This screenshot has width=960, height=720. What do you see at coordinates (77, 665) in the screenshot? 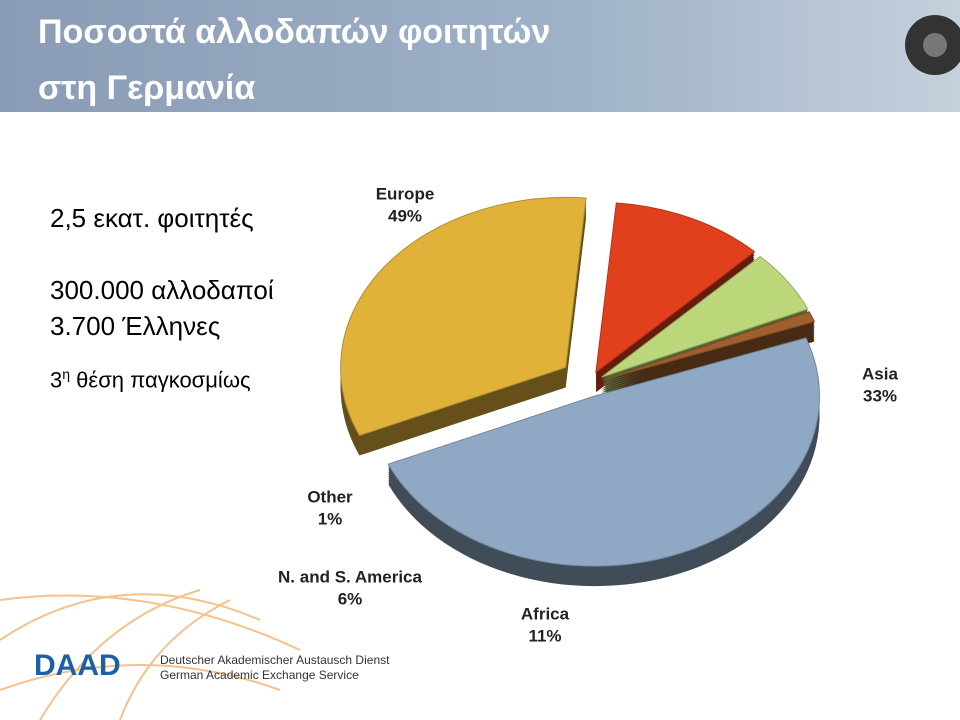
I see `logo: DAAD` at bounding box center [77, 665].